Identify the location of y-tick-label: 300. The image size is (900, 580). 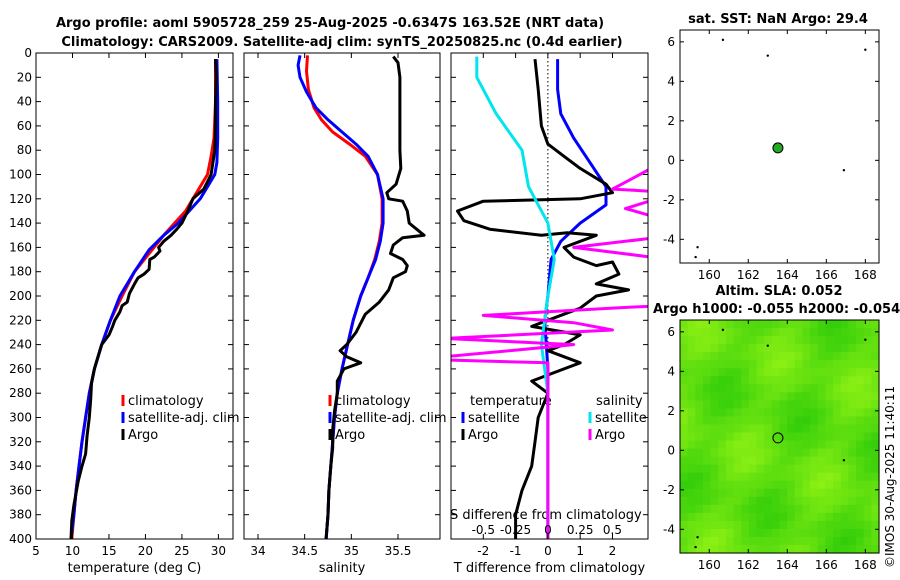
(20, 418).